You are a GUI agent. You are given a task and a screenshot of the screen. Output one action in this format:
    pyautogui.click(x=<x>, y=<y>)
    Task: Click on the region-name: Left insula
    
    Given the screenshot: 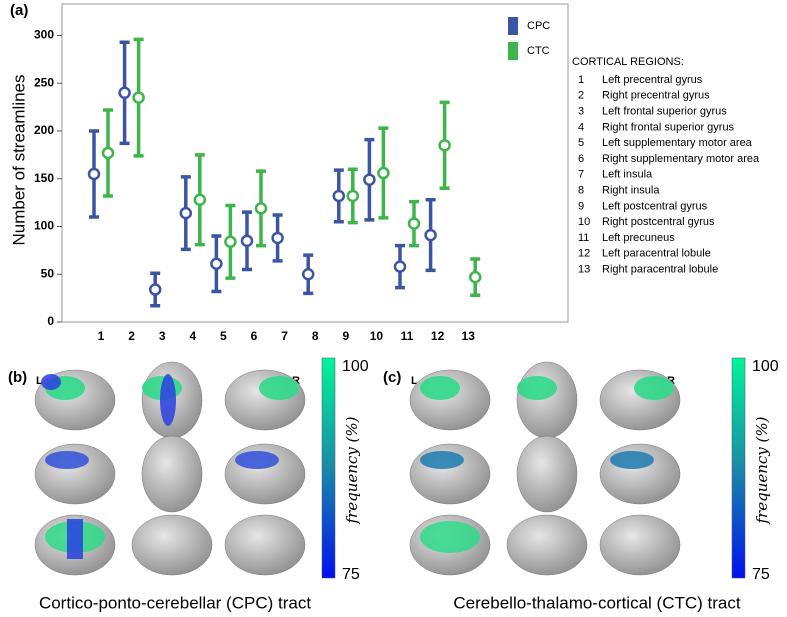 What is the action you would take?
    pyautogui.click(x=627, y=175)
    